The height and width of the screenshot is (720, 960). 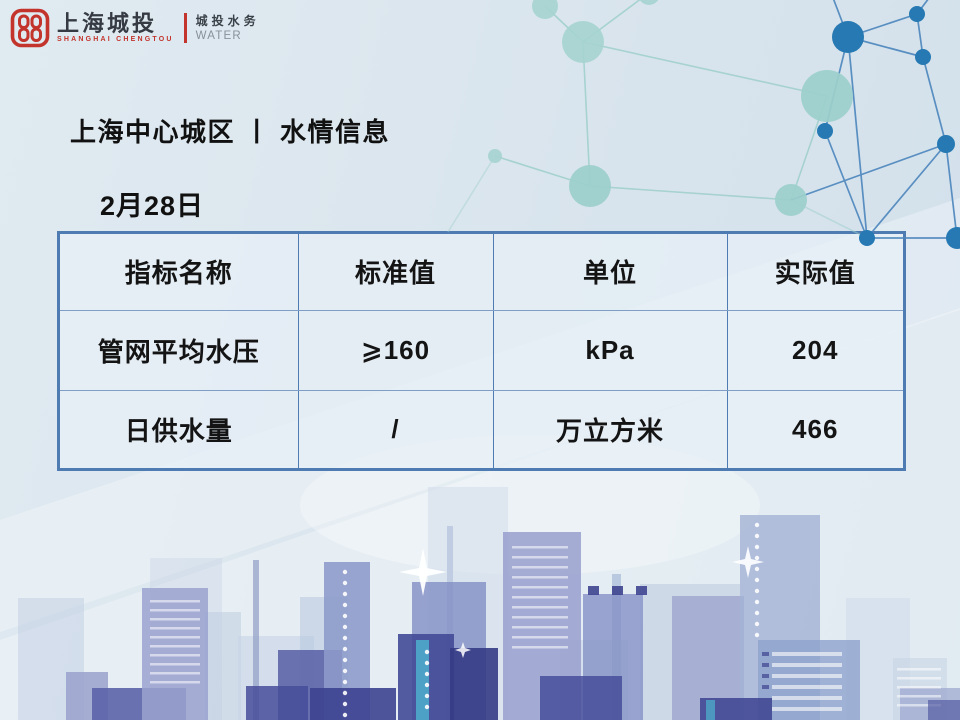 I want to click on cell-indicator: 日供水量, so click(x=178, y=429).